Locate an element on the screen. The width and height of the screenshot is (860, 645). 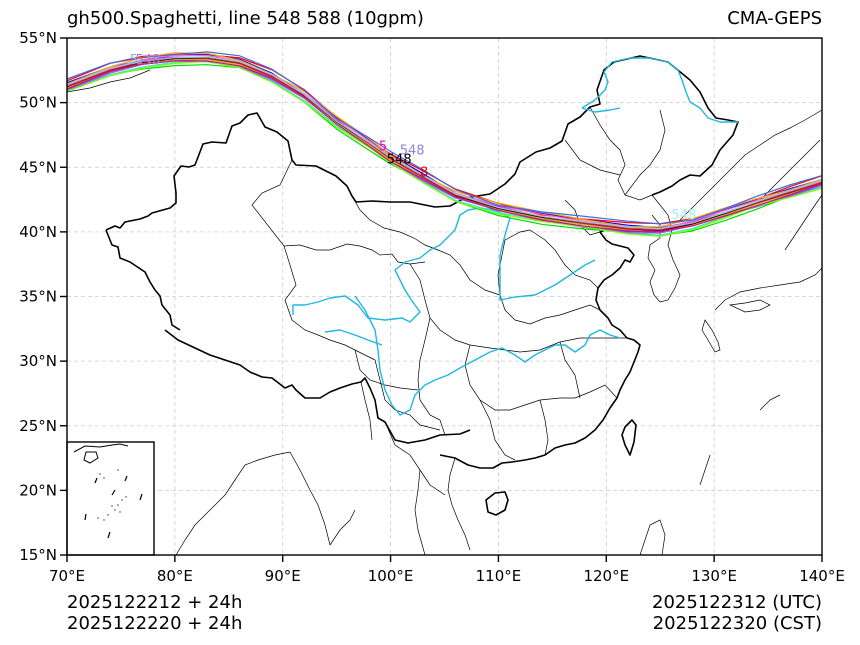
lon-tick-label: 80°E is located at coordinates (175, 576).